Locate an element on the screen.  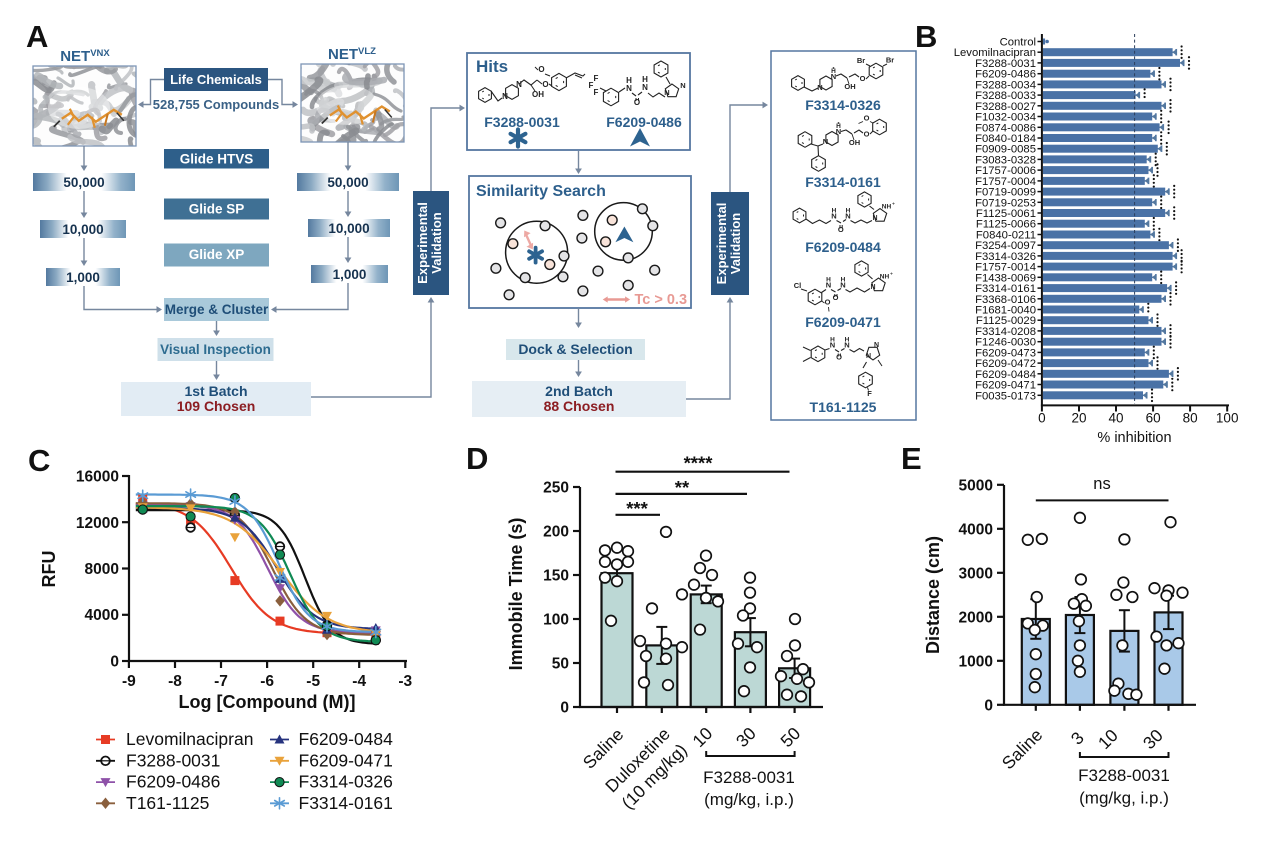
svg-text: F6209-0473 is located at coordinates (1005, 353).